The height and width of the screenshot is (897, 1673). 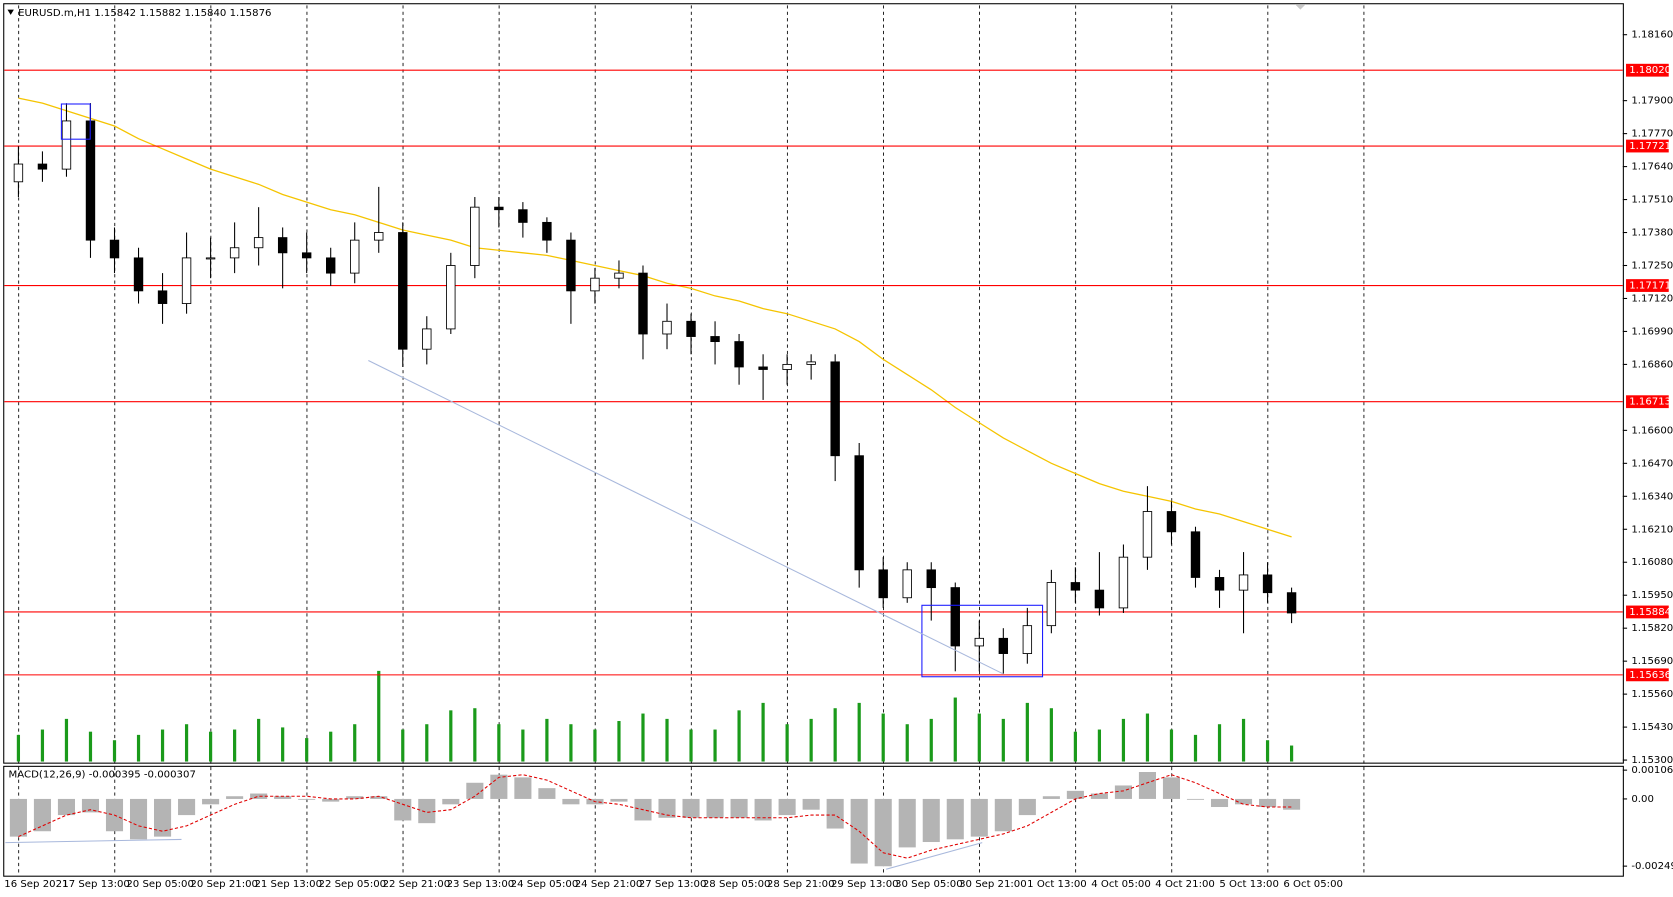 What do you see at coordinates (1652, 595) in the screenshot?
I see `y-tick-label: 1.15950` at bounding box center [1652, 595].